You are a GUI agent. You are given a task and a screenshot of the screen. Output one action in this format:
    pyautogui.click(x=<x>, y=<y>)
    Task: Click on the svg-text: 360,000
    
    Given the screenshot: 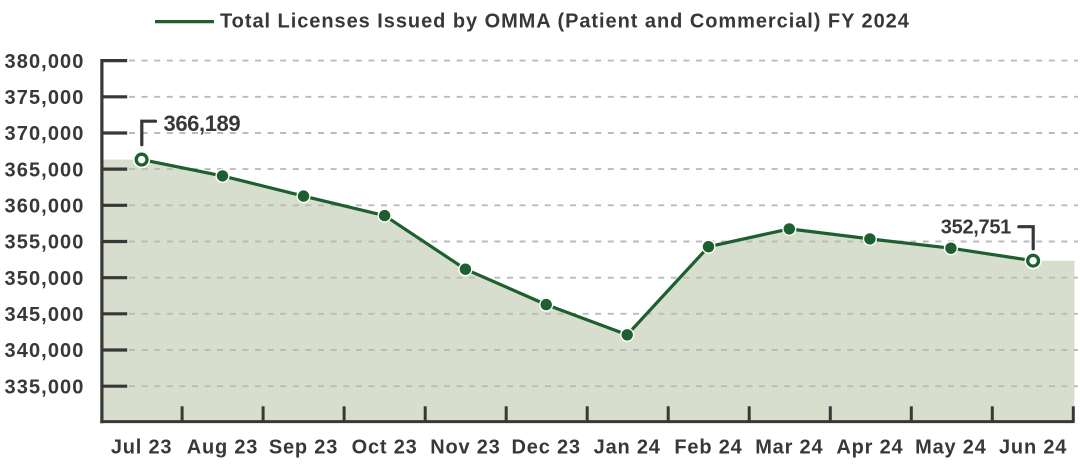 What is the action you would take?
    pyautogui.click(x=45, y=207)
    